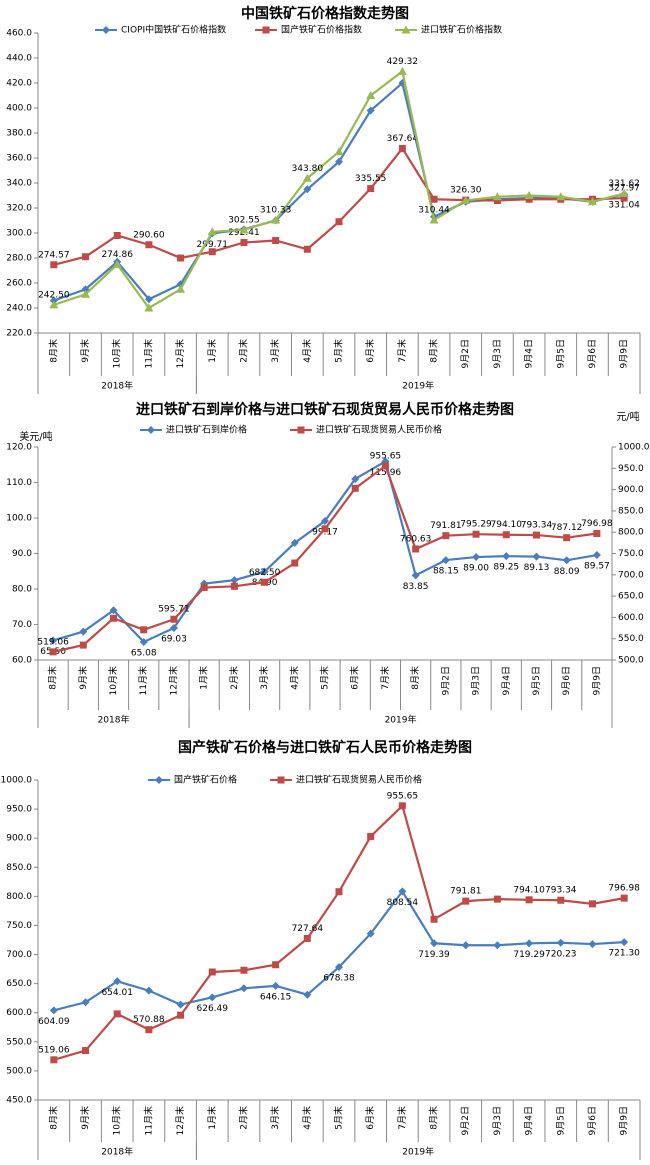 This screenshot has height=1165, width=650. I want to click on y-tick-label: 380.0, so click(19, 134).